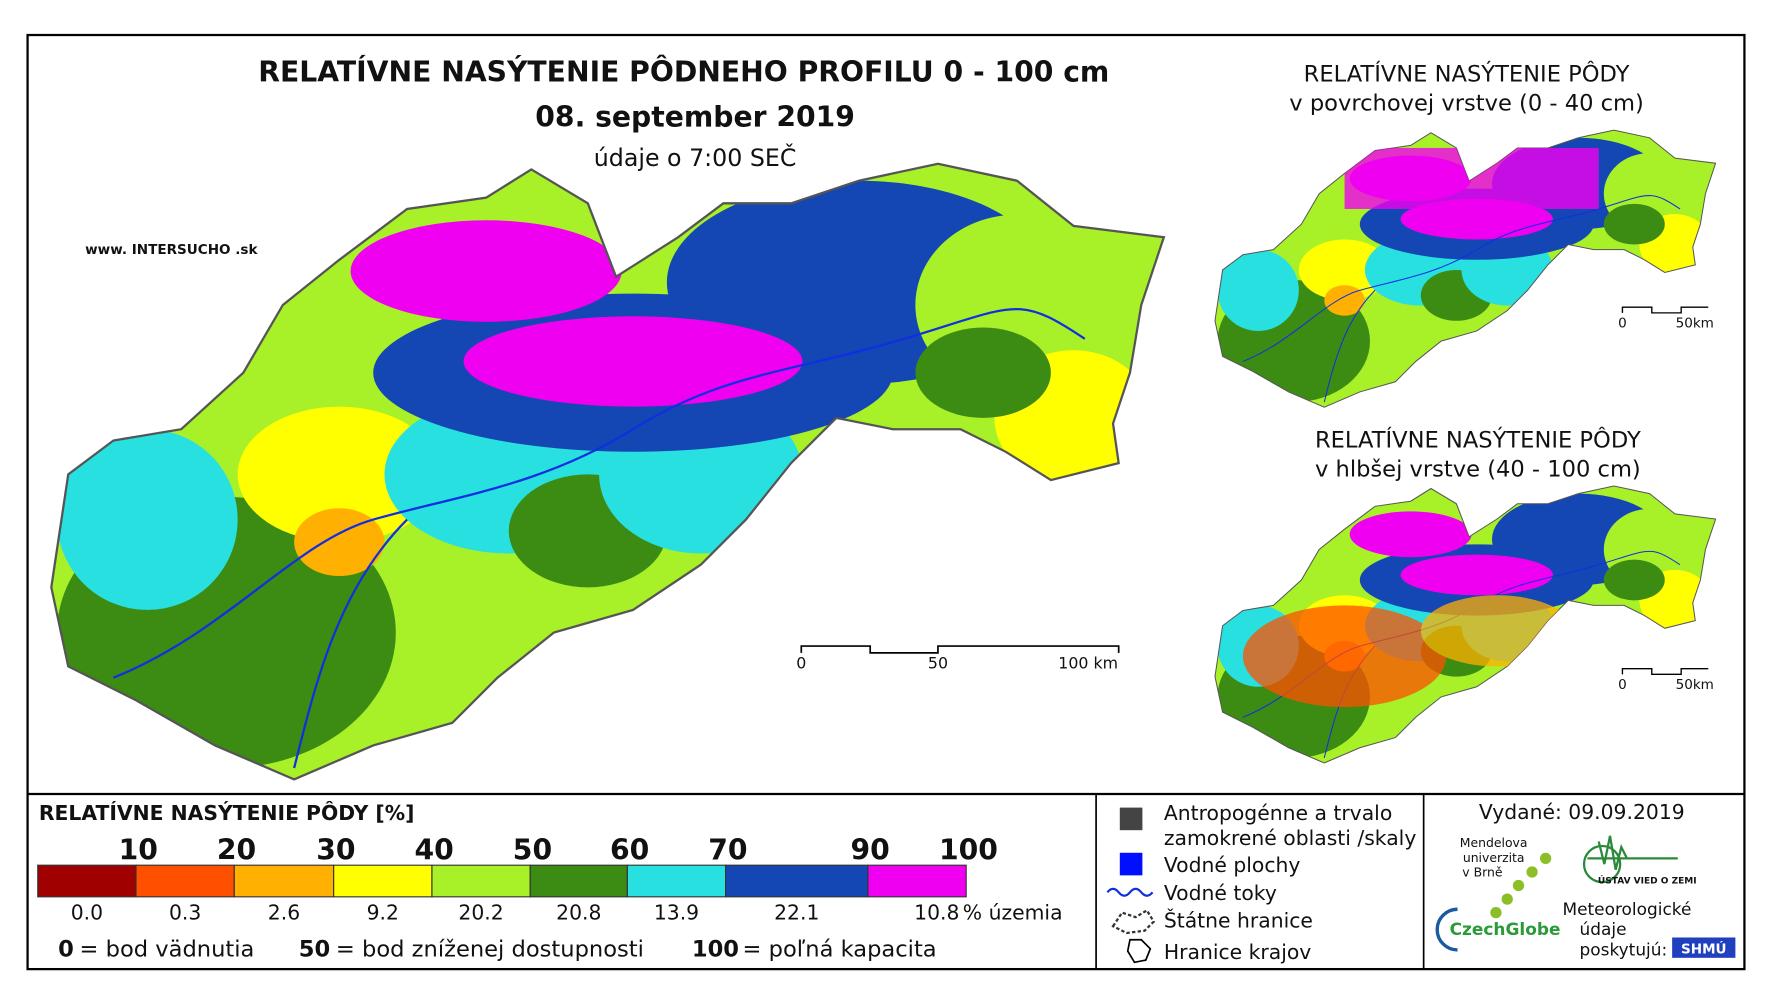  I want to click on logo-text: poskytujú:, so click(1624, 950).